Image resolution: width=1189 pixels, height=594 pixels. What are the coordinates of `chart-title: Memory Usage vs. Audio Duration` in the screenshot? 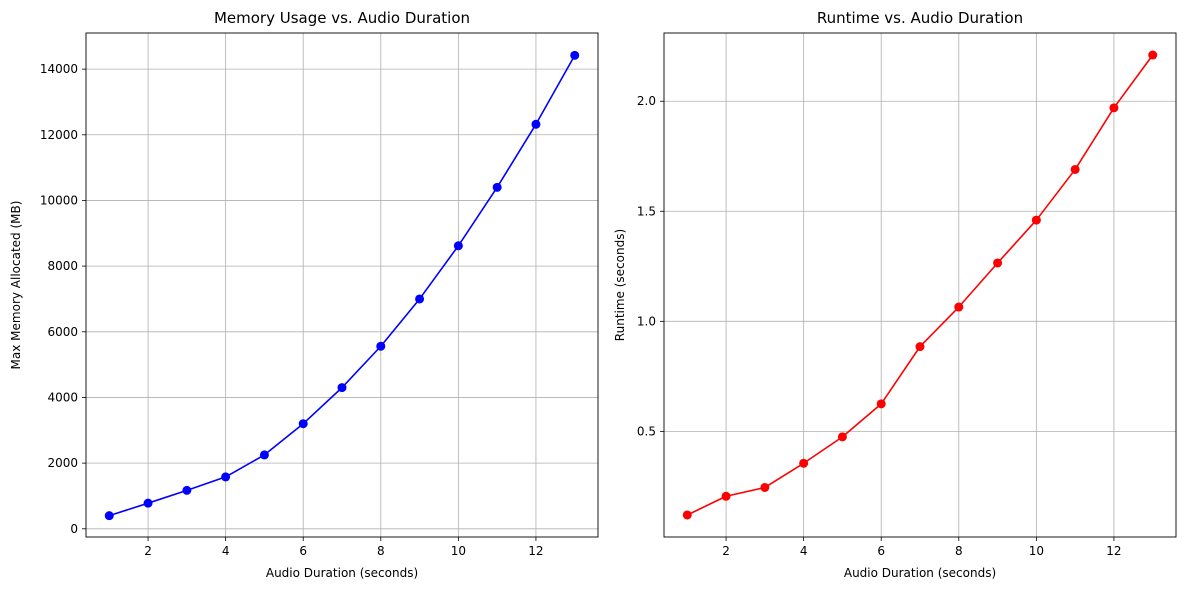 It's located at (342, 18).